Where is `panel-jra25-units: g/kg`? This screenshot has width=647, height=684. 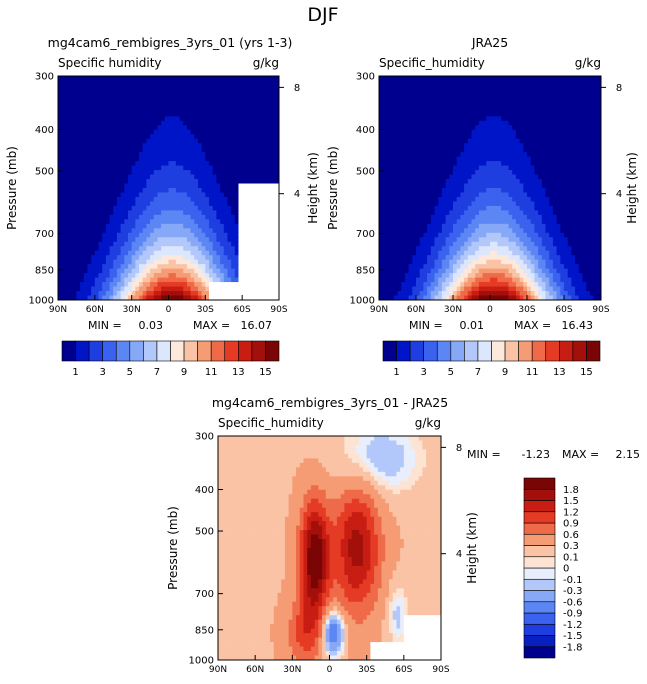 panel-jra25-units: g/kg is located at coordinates (588, 63).